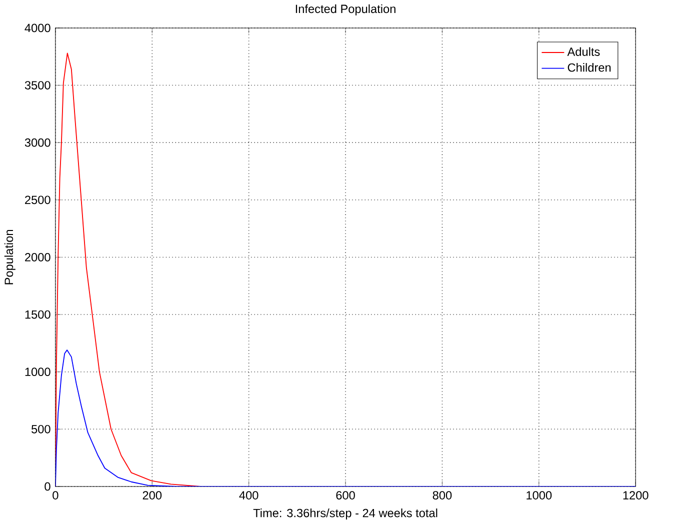 This screenshot has height=531, width=688. Describe the element at coordinates (152, 495) in the screenshot. I see `x-tick-label: 200` at that location.